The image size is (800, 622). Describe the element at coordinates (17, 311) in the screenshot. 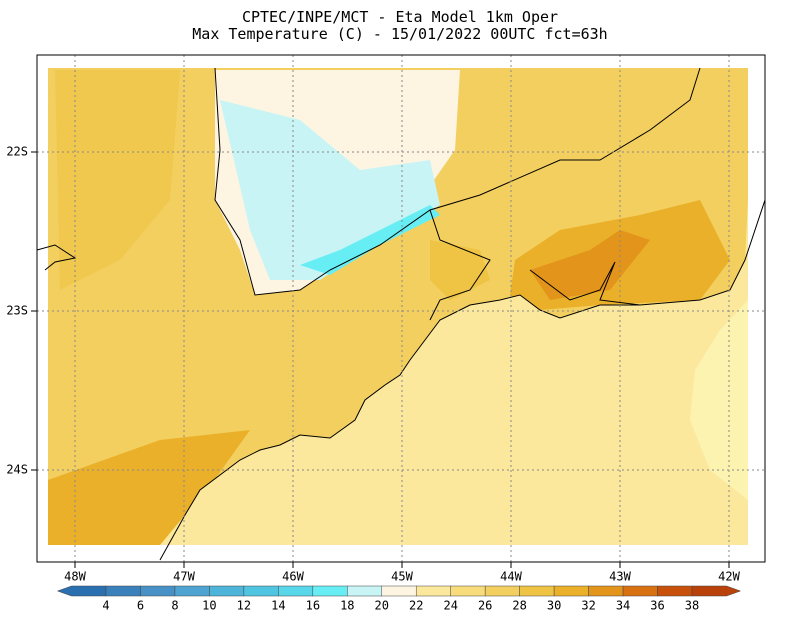

I see `latitude-label: 23S` at that location.